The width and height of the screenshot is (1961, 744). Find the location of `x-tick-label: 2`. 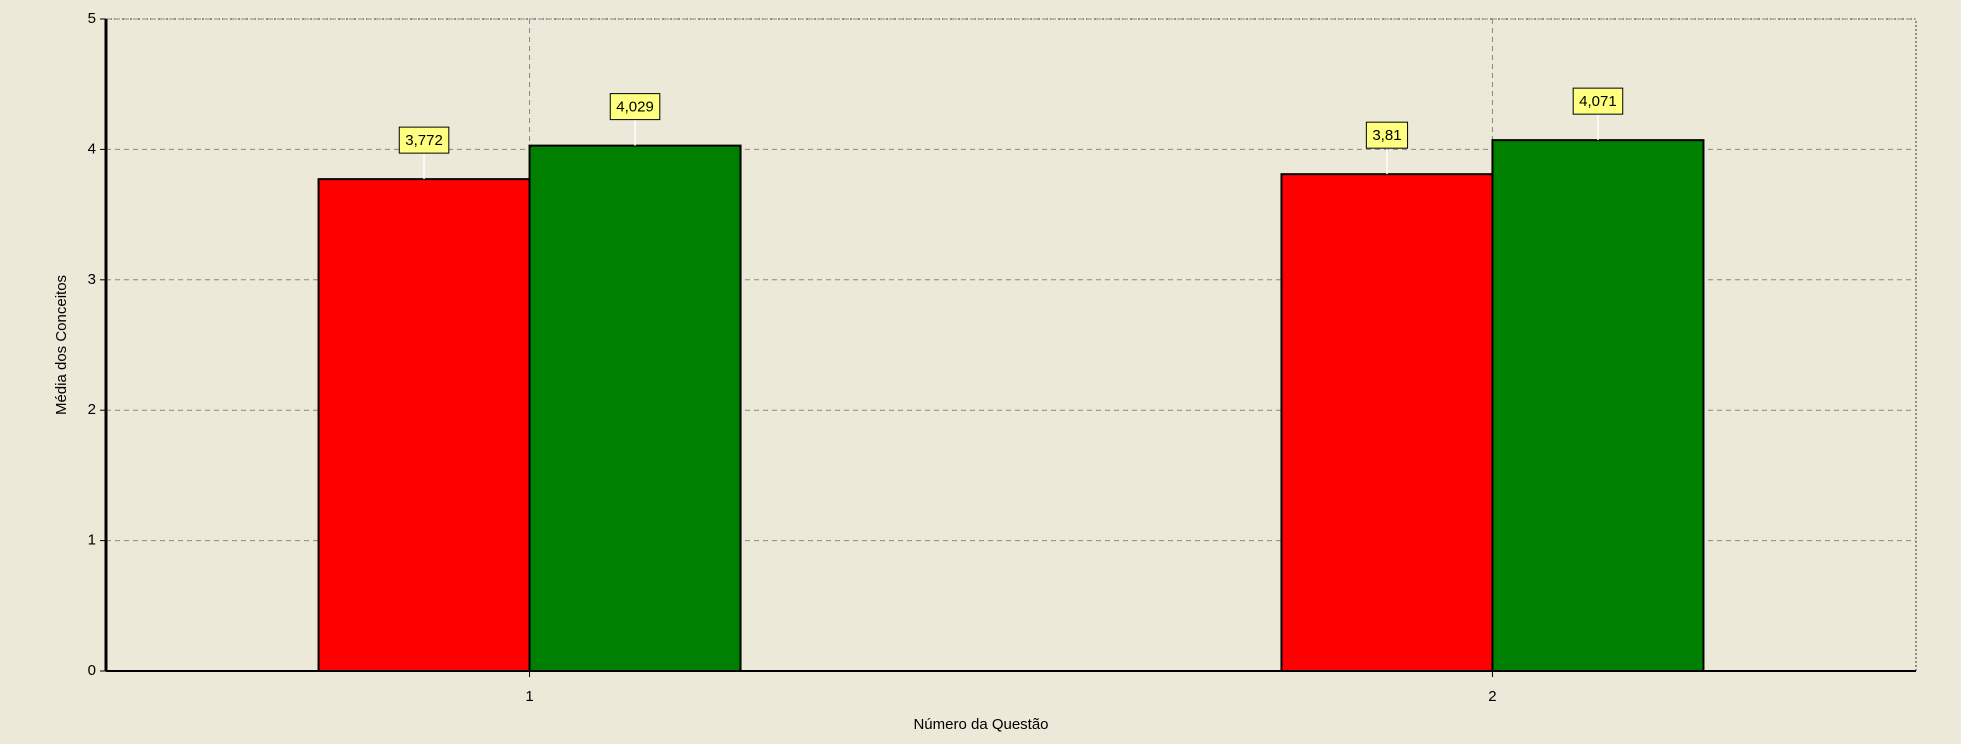

x-tick-label: 2 is located at coordinates (1492, 696).